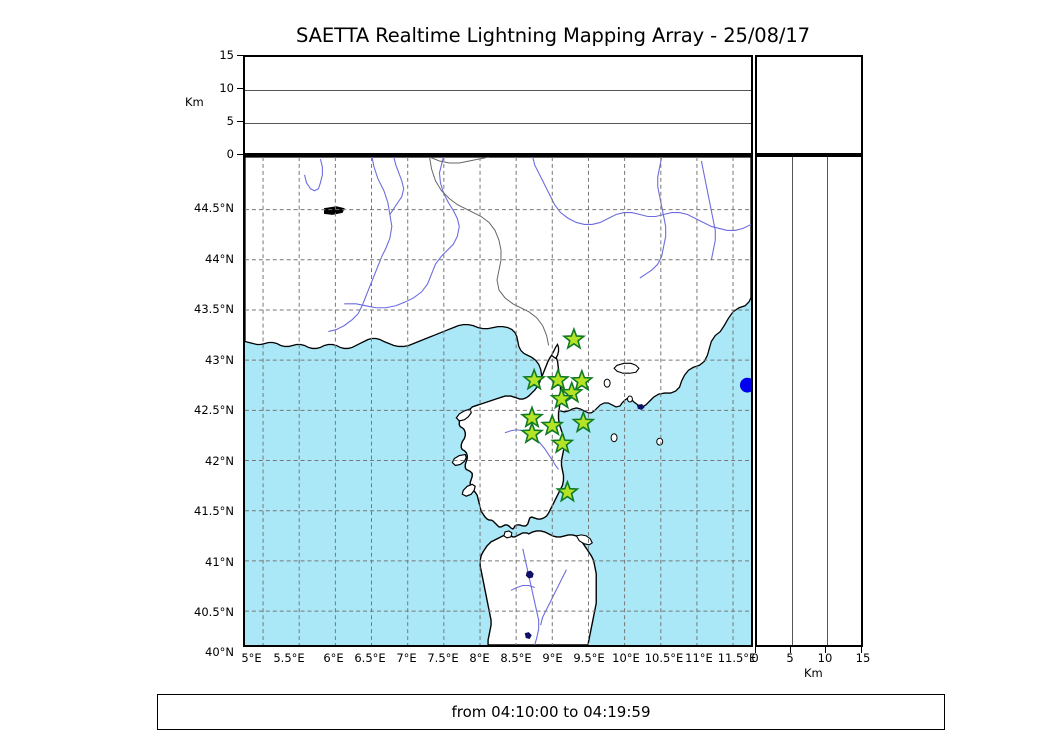 The image size is (1050, 750). What do you see at coordinates (289, 658) in the screenshot?
I see `tick-lon-5.5: 5.5°E` at bounding box center [289, 658].